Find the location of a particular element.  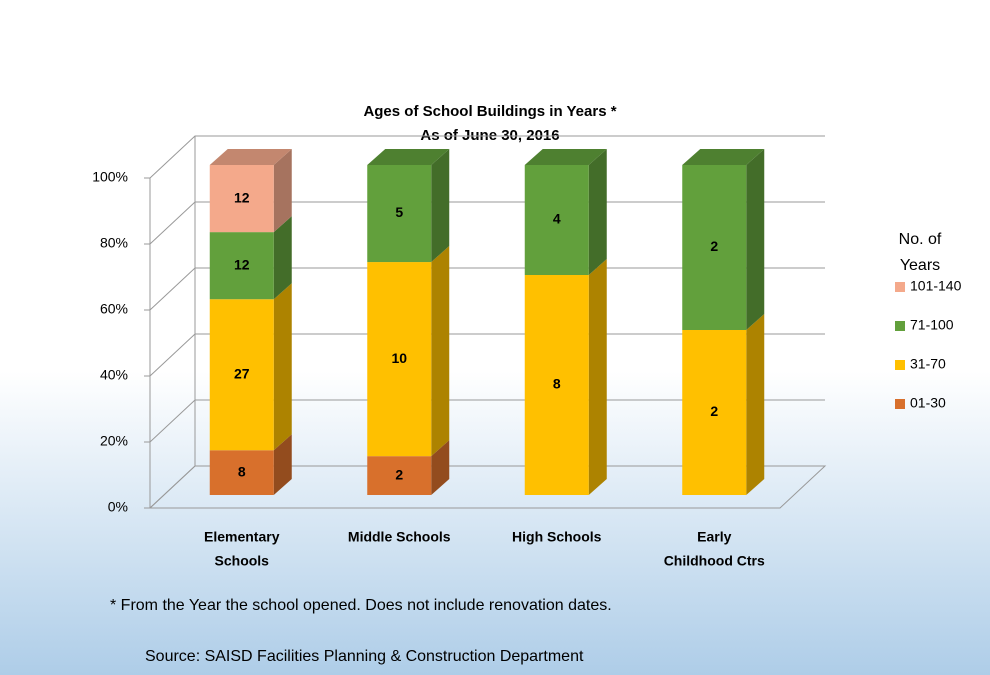

x-tick-label: Middle Schools is located at coordinates (399, 537).